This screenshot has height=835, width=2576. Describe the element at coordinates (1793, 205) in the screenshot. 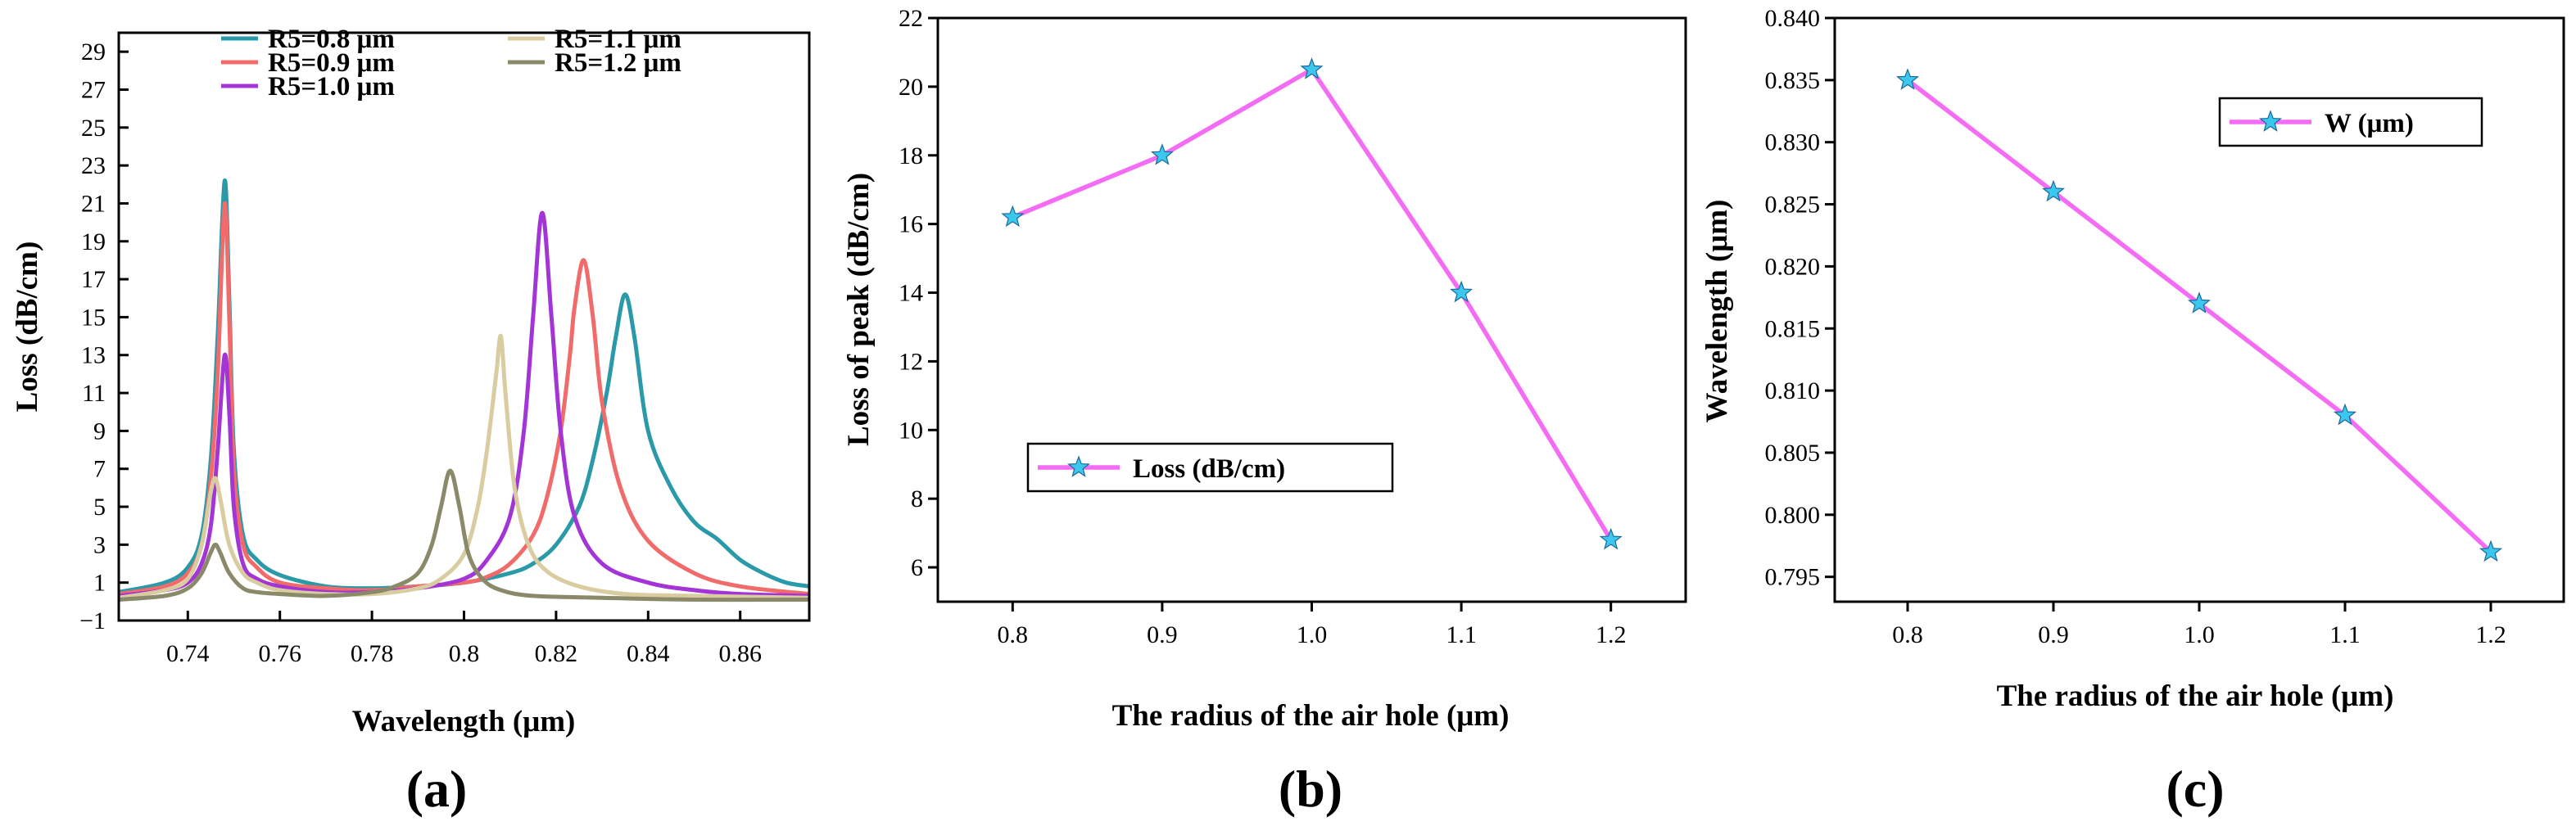

I see `y-tick-label: 0.825` at that location.